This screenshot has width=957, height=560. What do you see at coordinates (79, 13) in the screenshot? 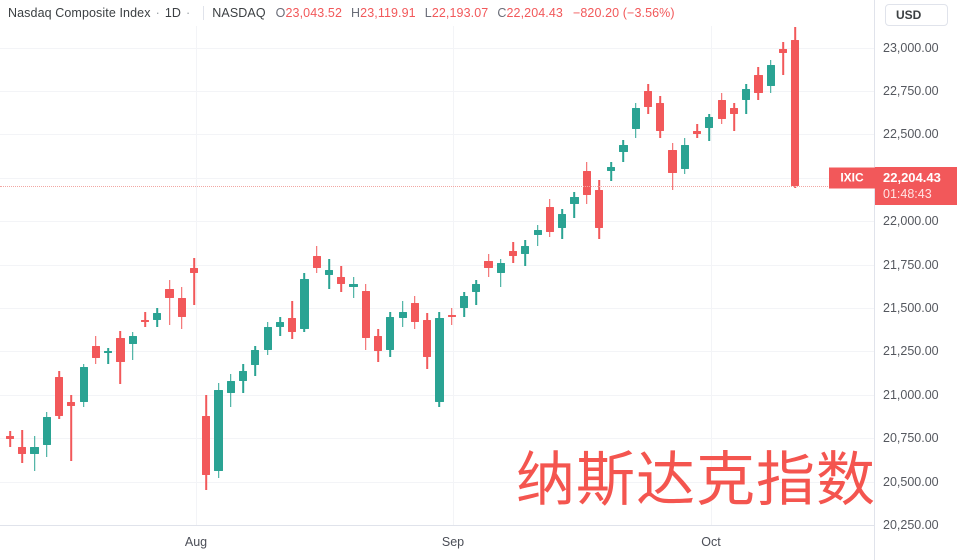
I see `symbol-name: Nasdaq Composite Index` at bounding box center [79, 13].